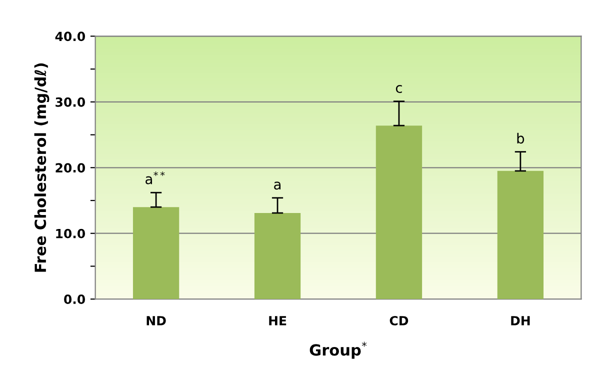 This screenshot has width=615, height=381. Describe the element at coordinates (155, 178) in the screenshot. I see `annotation: a$^{**}$` at that location.